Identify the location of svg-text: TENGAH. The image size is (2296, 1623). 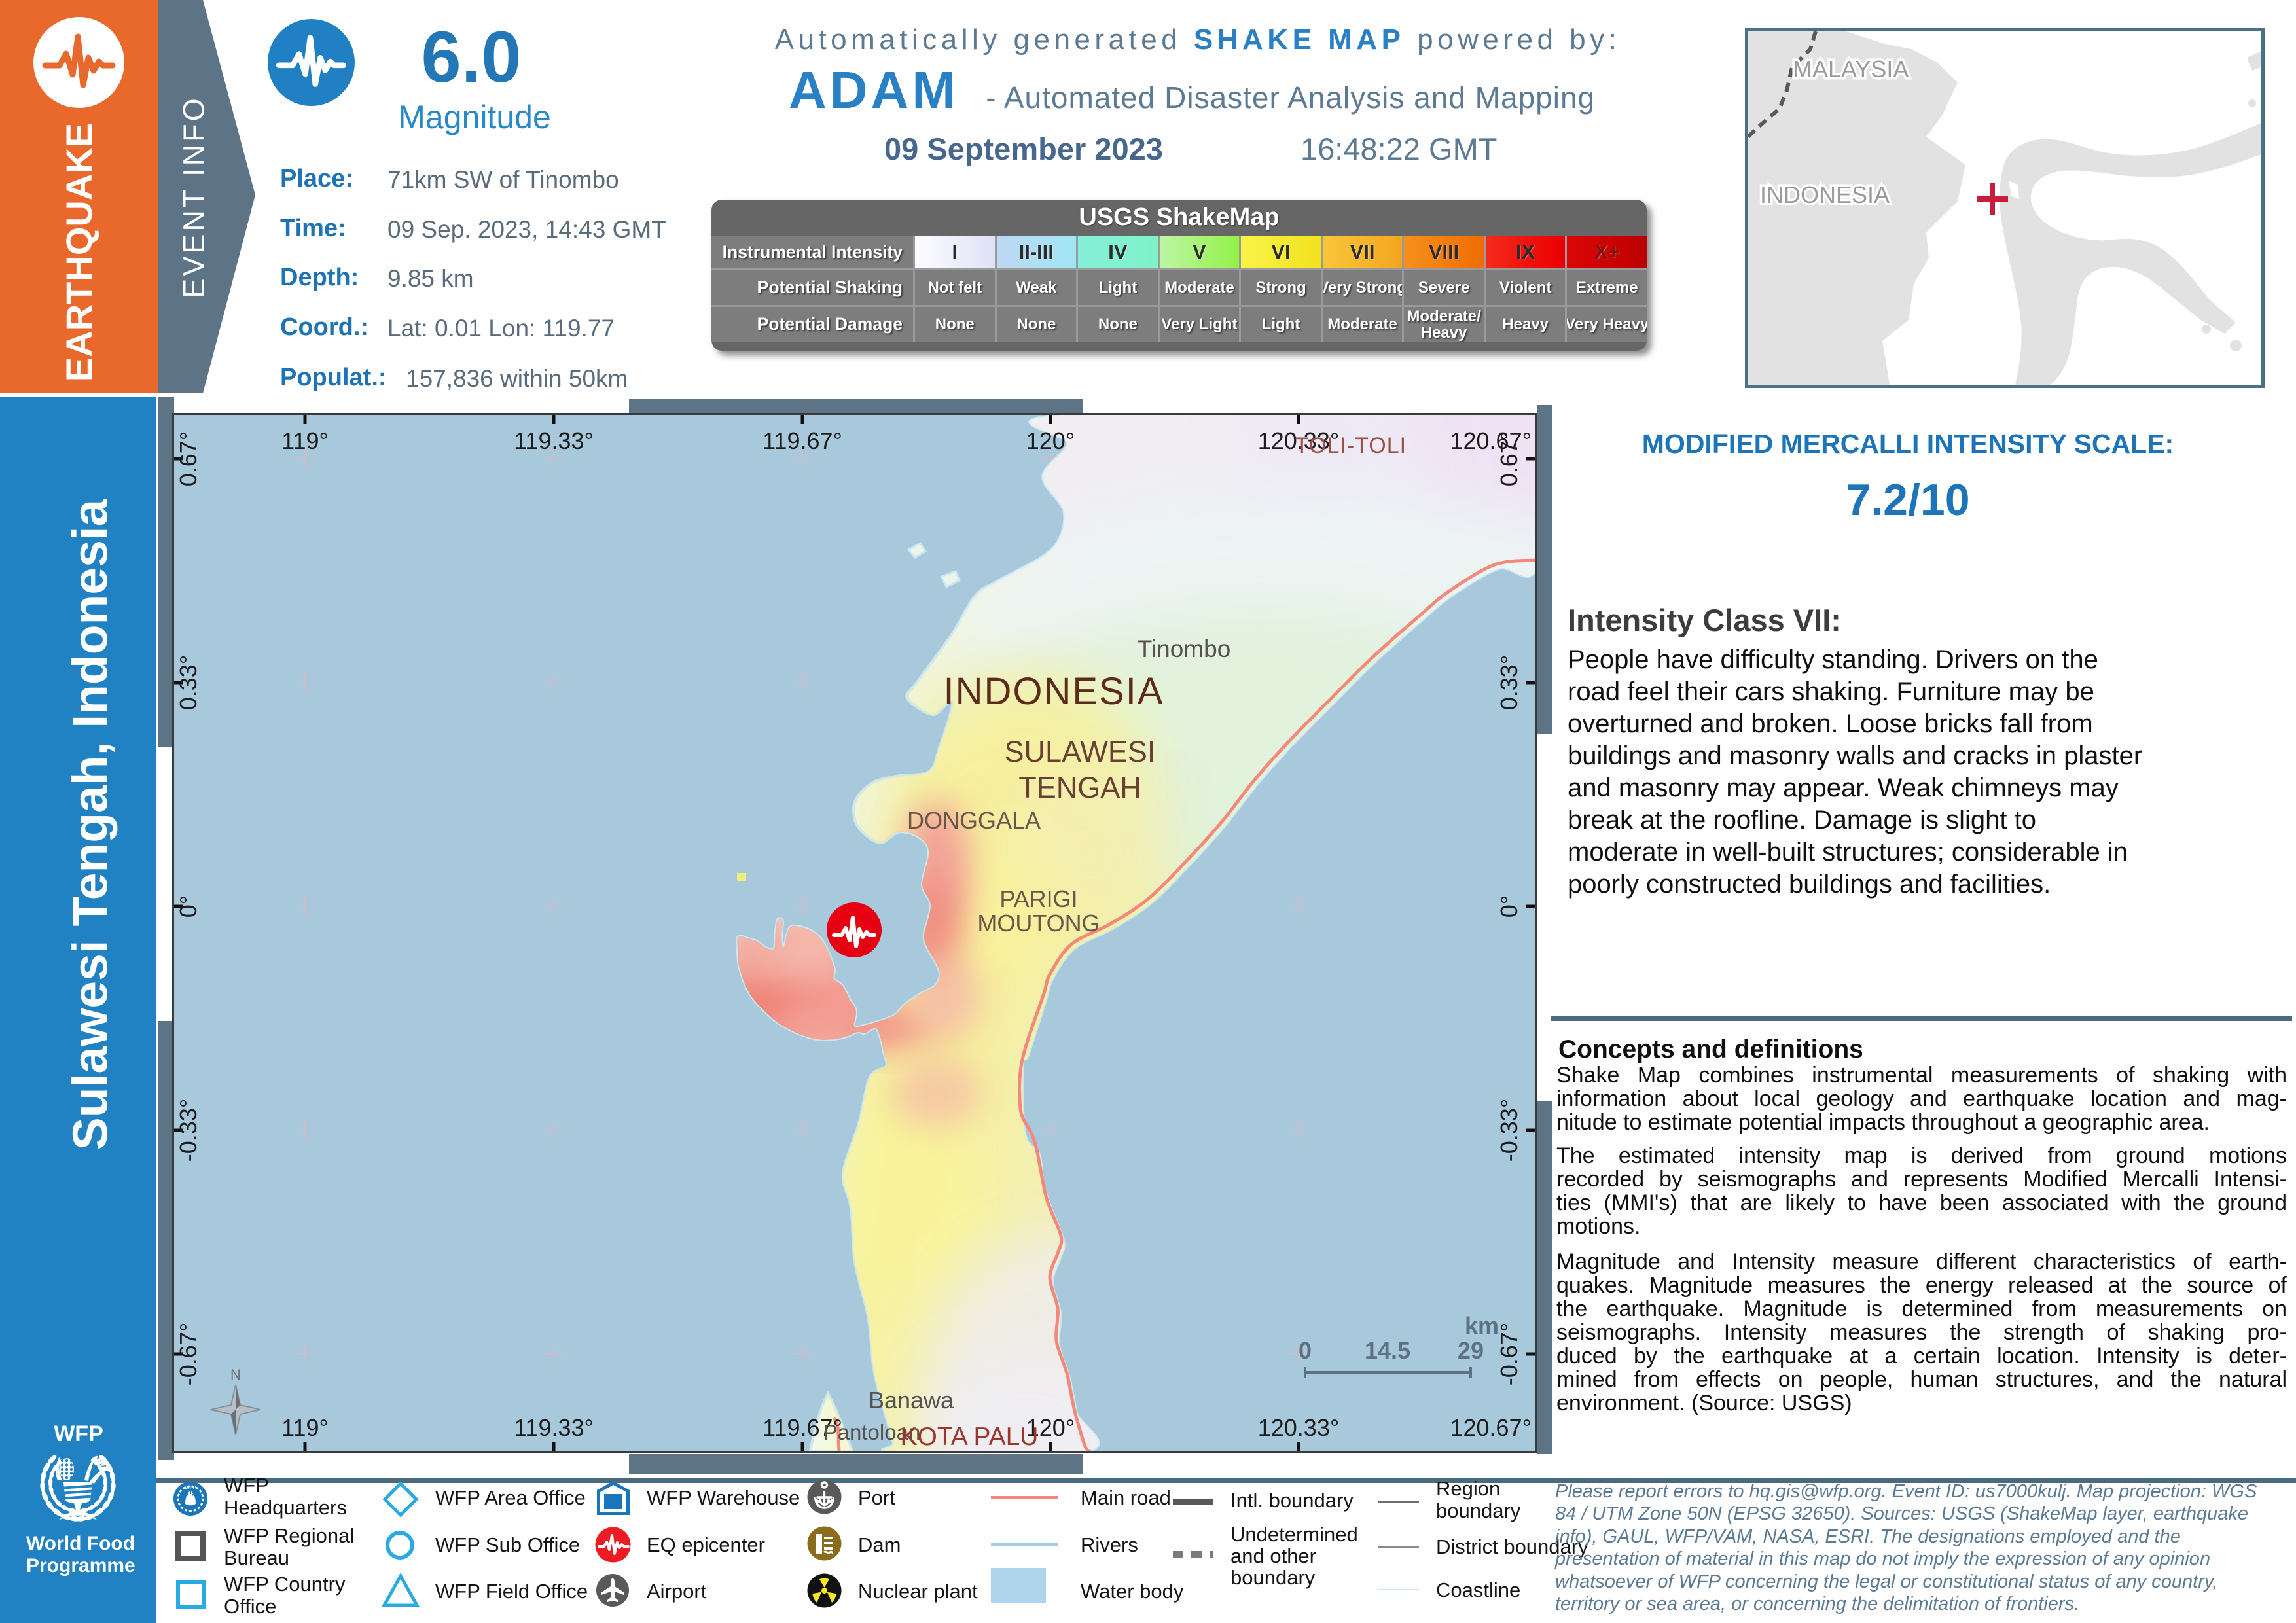
(1079, 787).